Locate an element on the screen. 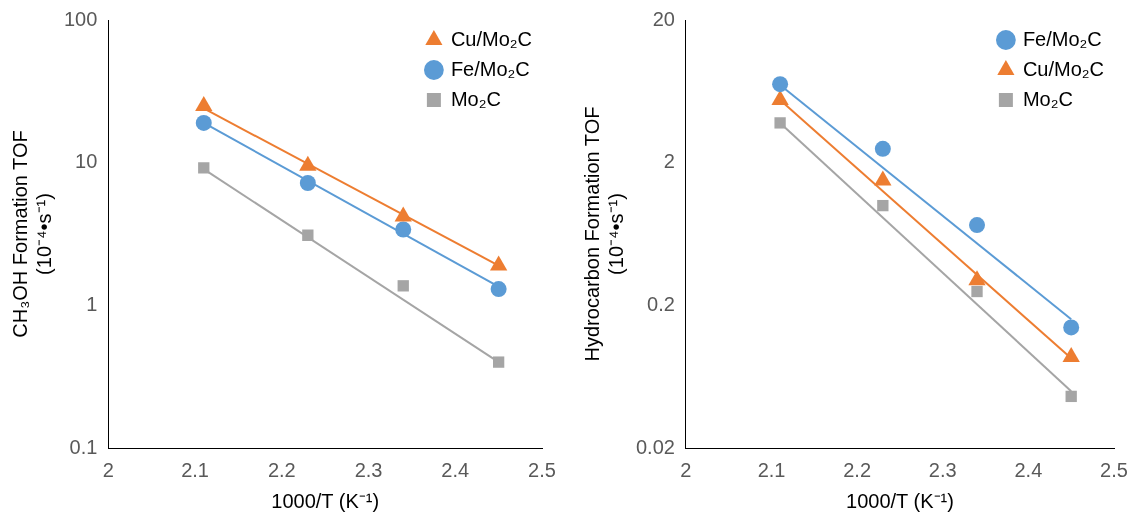 The width and height of the screenshot is (1144, 523). y-tick-label: 20 is located at coordinates (663, 18).